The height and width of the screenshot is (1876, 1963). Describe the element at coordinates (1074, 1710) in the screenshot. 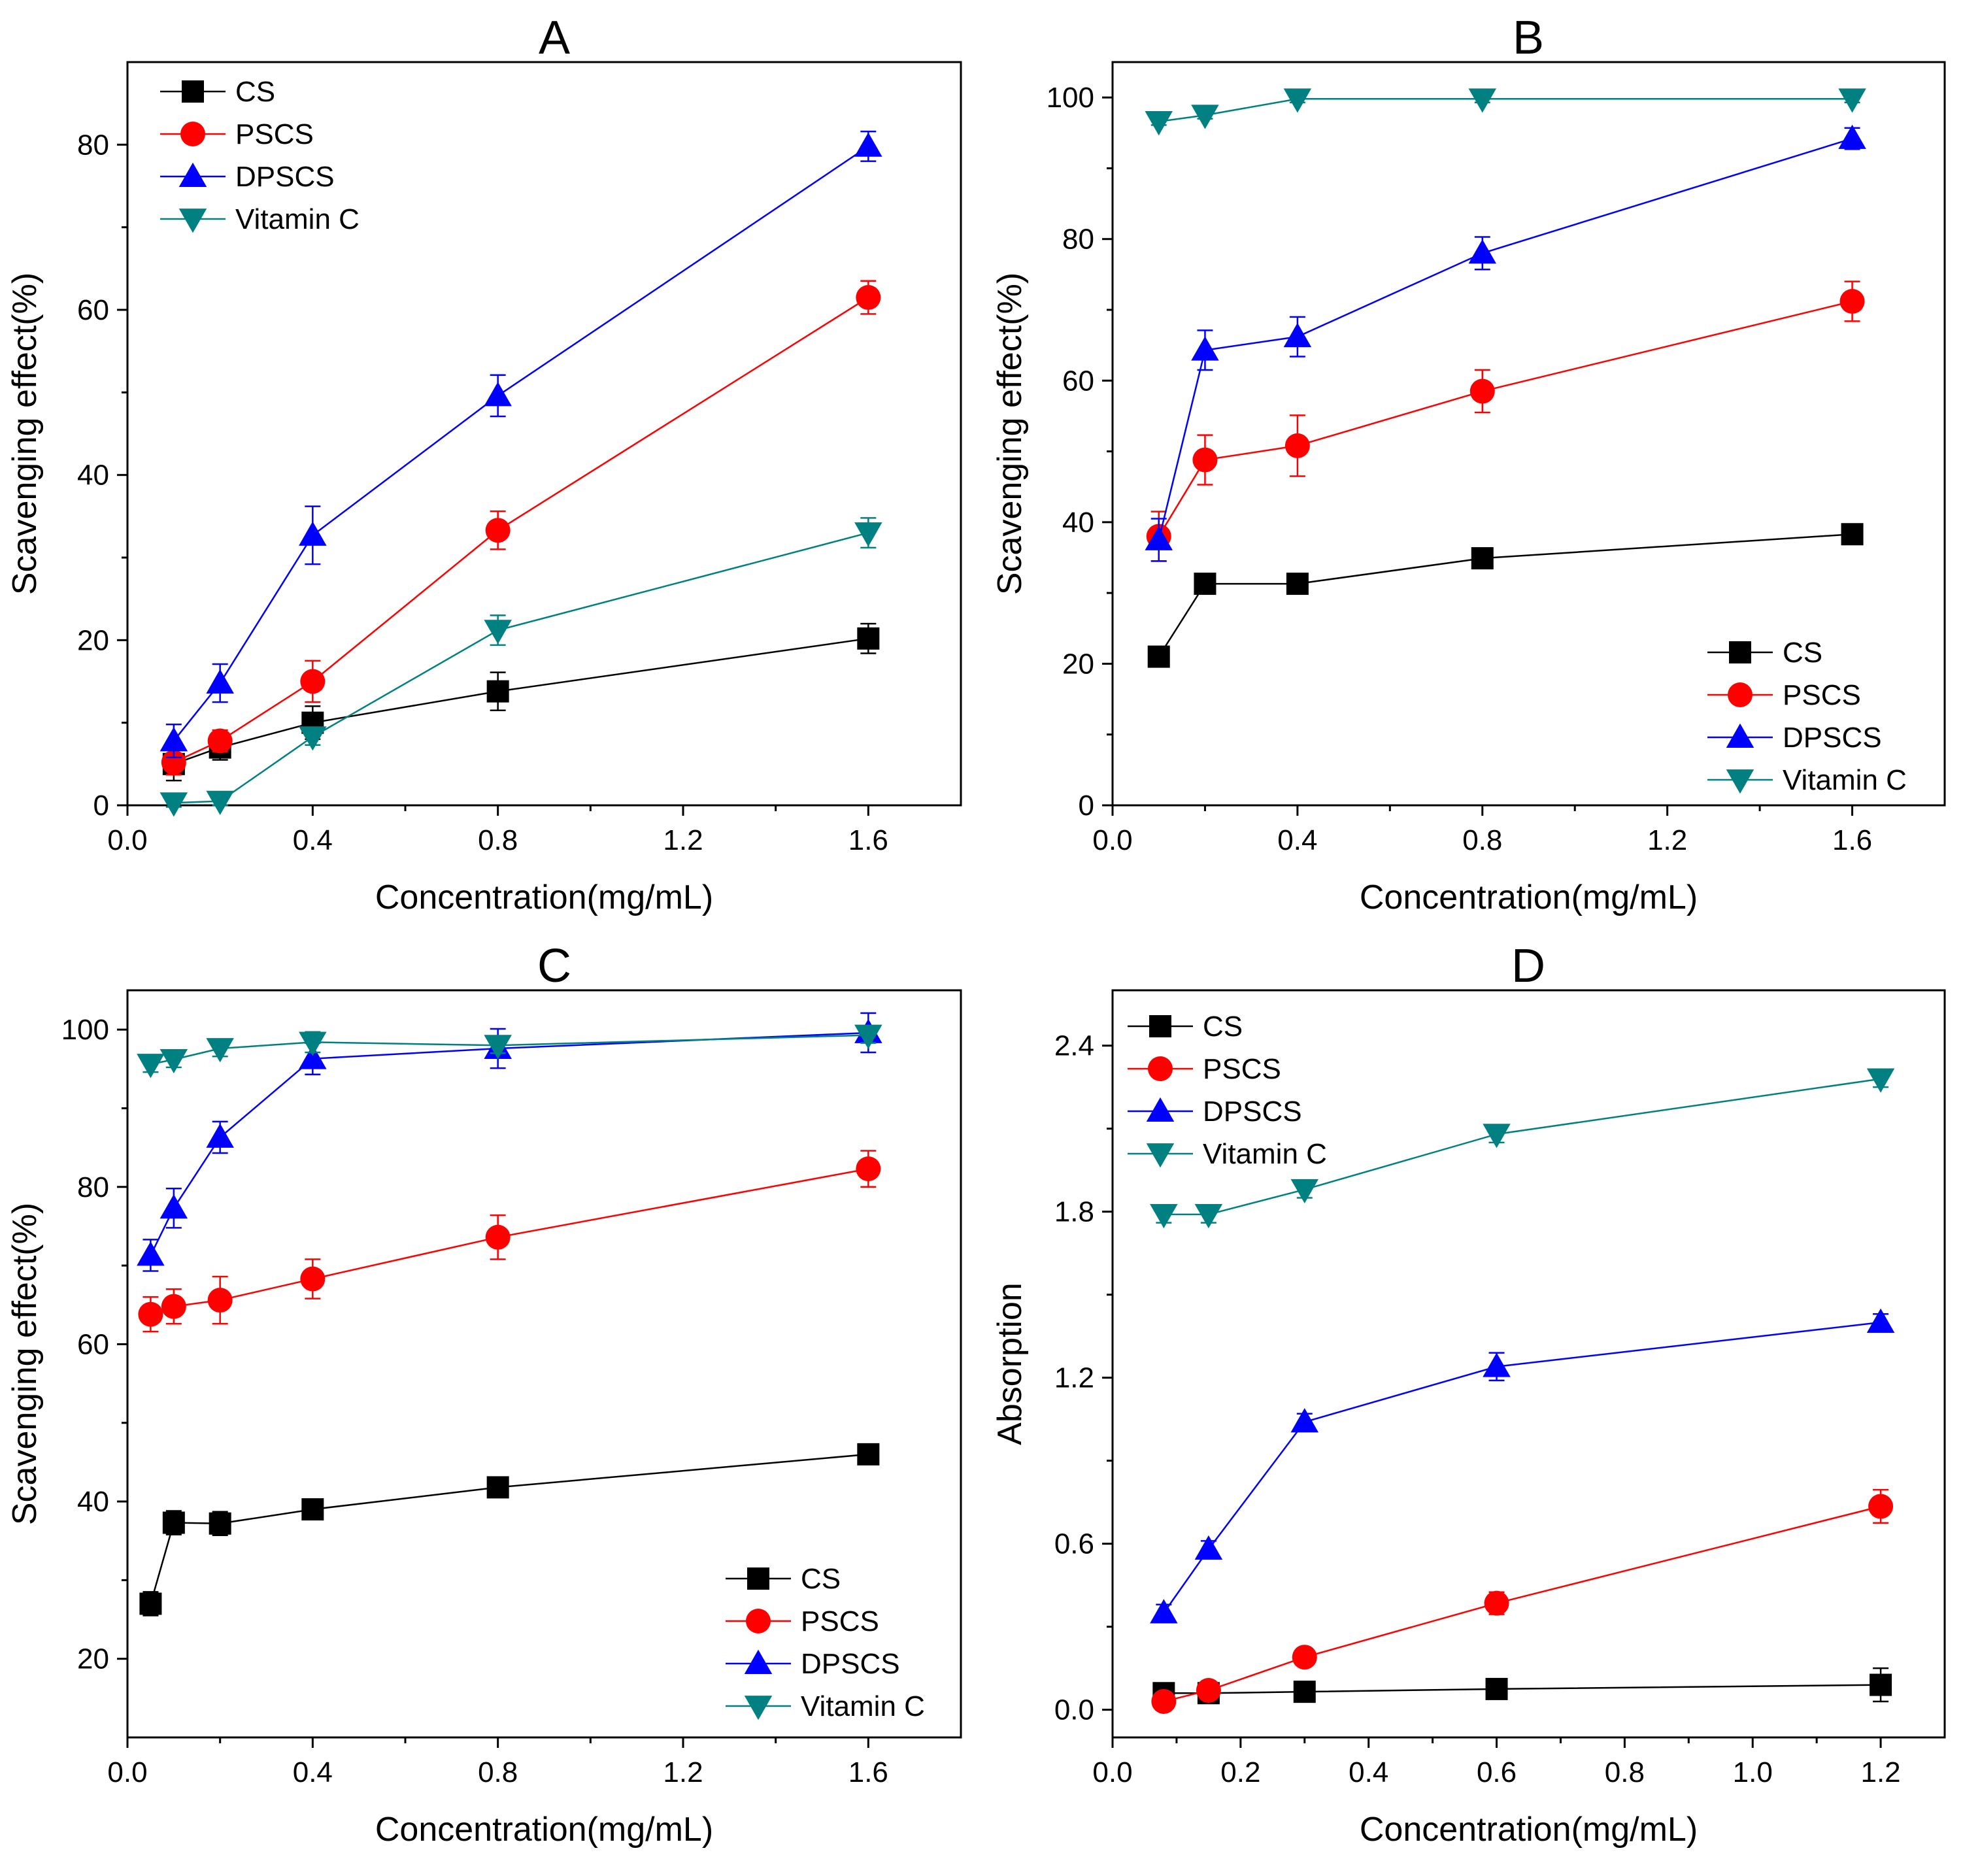

I see `y-tick-label: 0.0` at that location.